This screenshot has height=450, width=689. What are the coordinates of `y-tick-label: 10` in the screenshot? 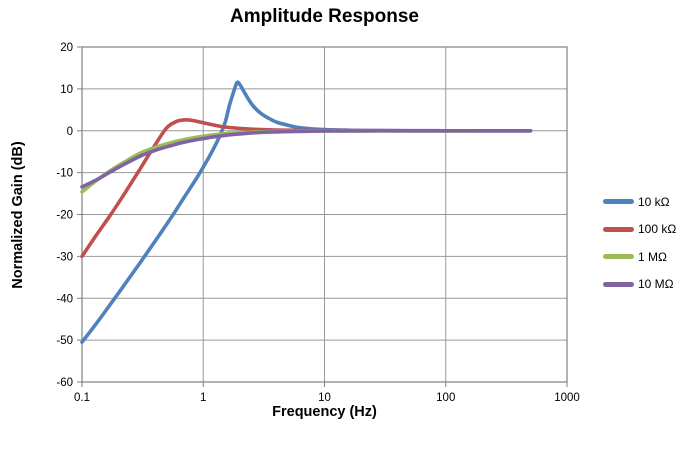 It's located at (66, 90).